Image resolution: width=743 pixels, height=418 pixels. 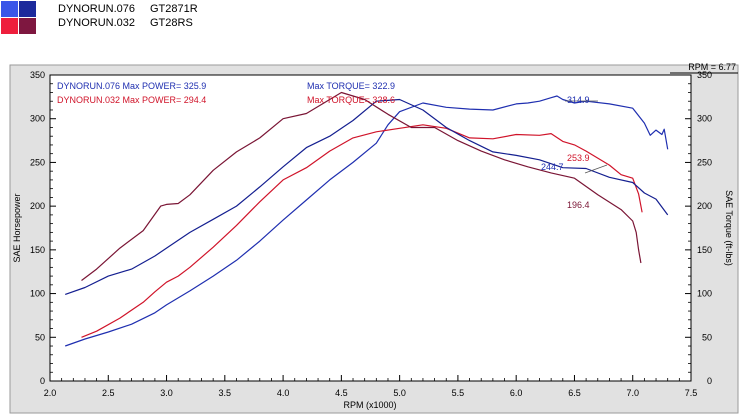 What do you see at coordinates (17, 227) in the screenshot?
I see `y-axis-label-left: SAE Horsepower` at bounding box center [17, 227].